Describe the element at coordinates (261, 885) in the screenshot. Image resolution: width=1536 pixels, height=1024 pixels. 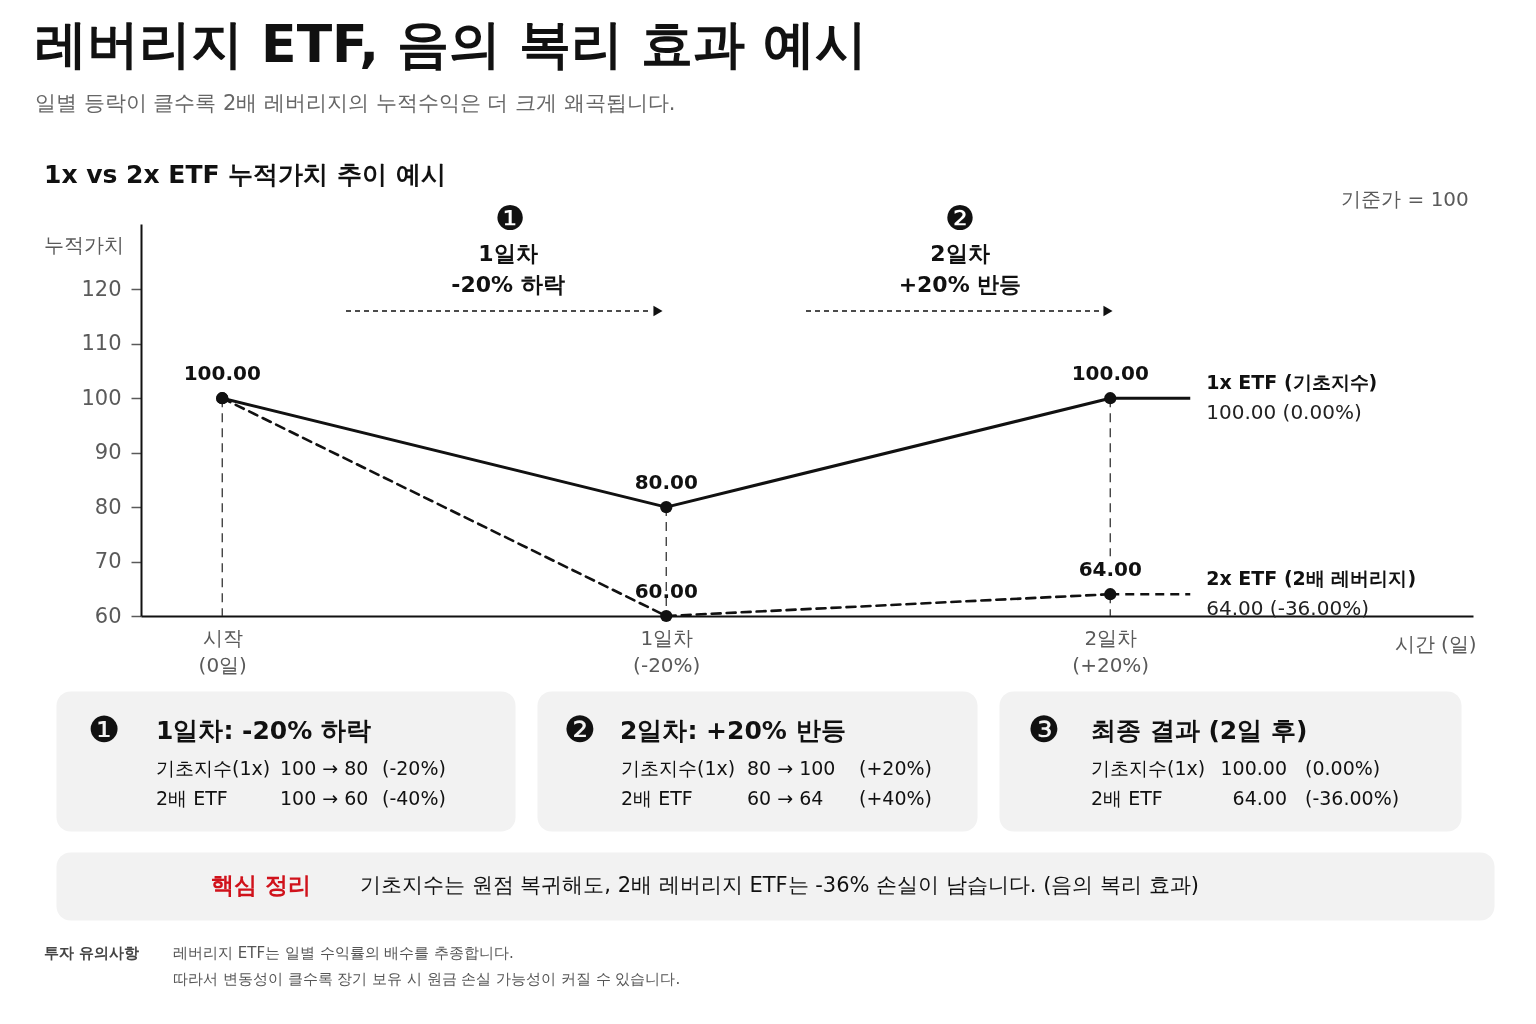
I see `text: 핵심 정리` at that location.